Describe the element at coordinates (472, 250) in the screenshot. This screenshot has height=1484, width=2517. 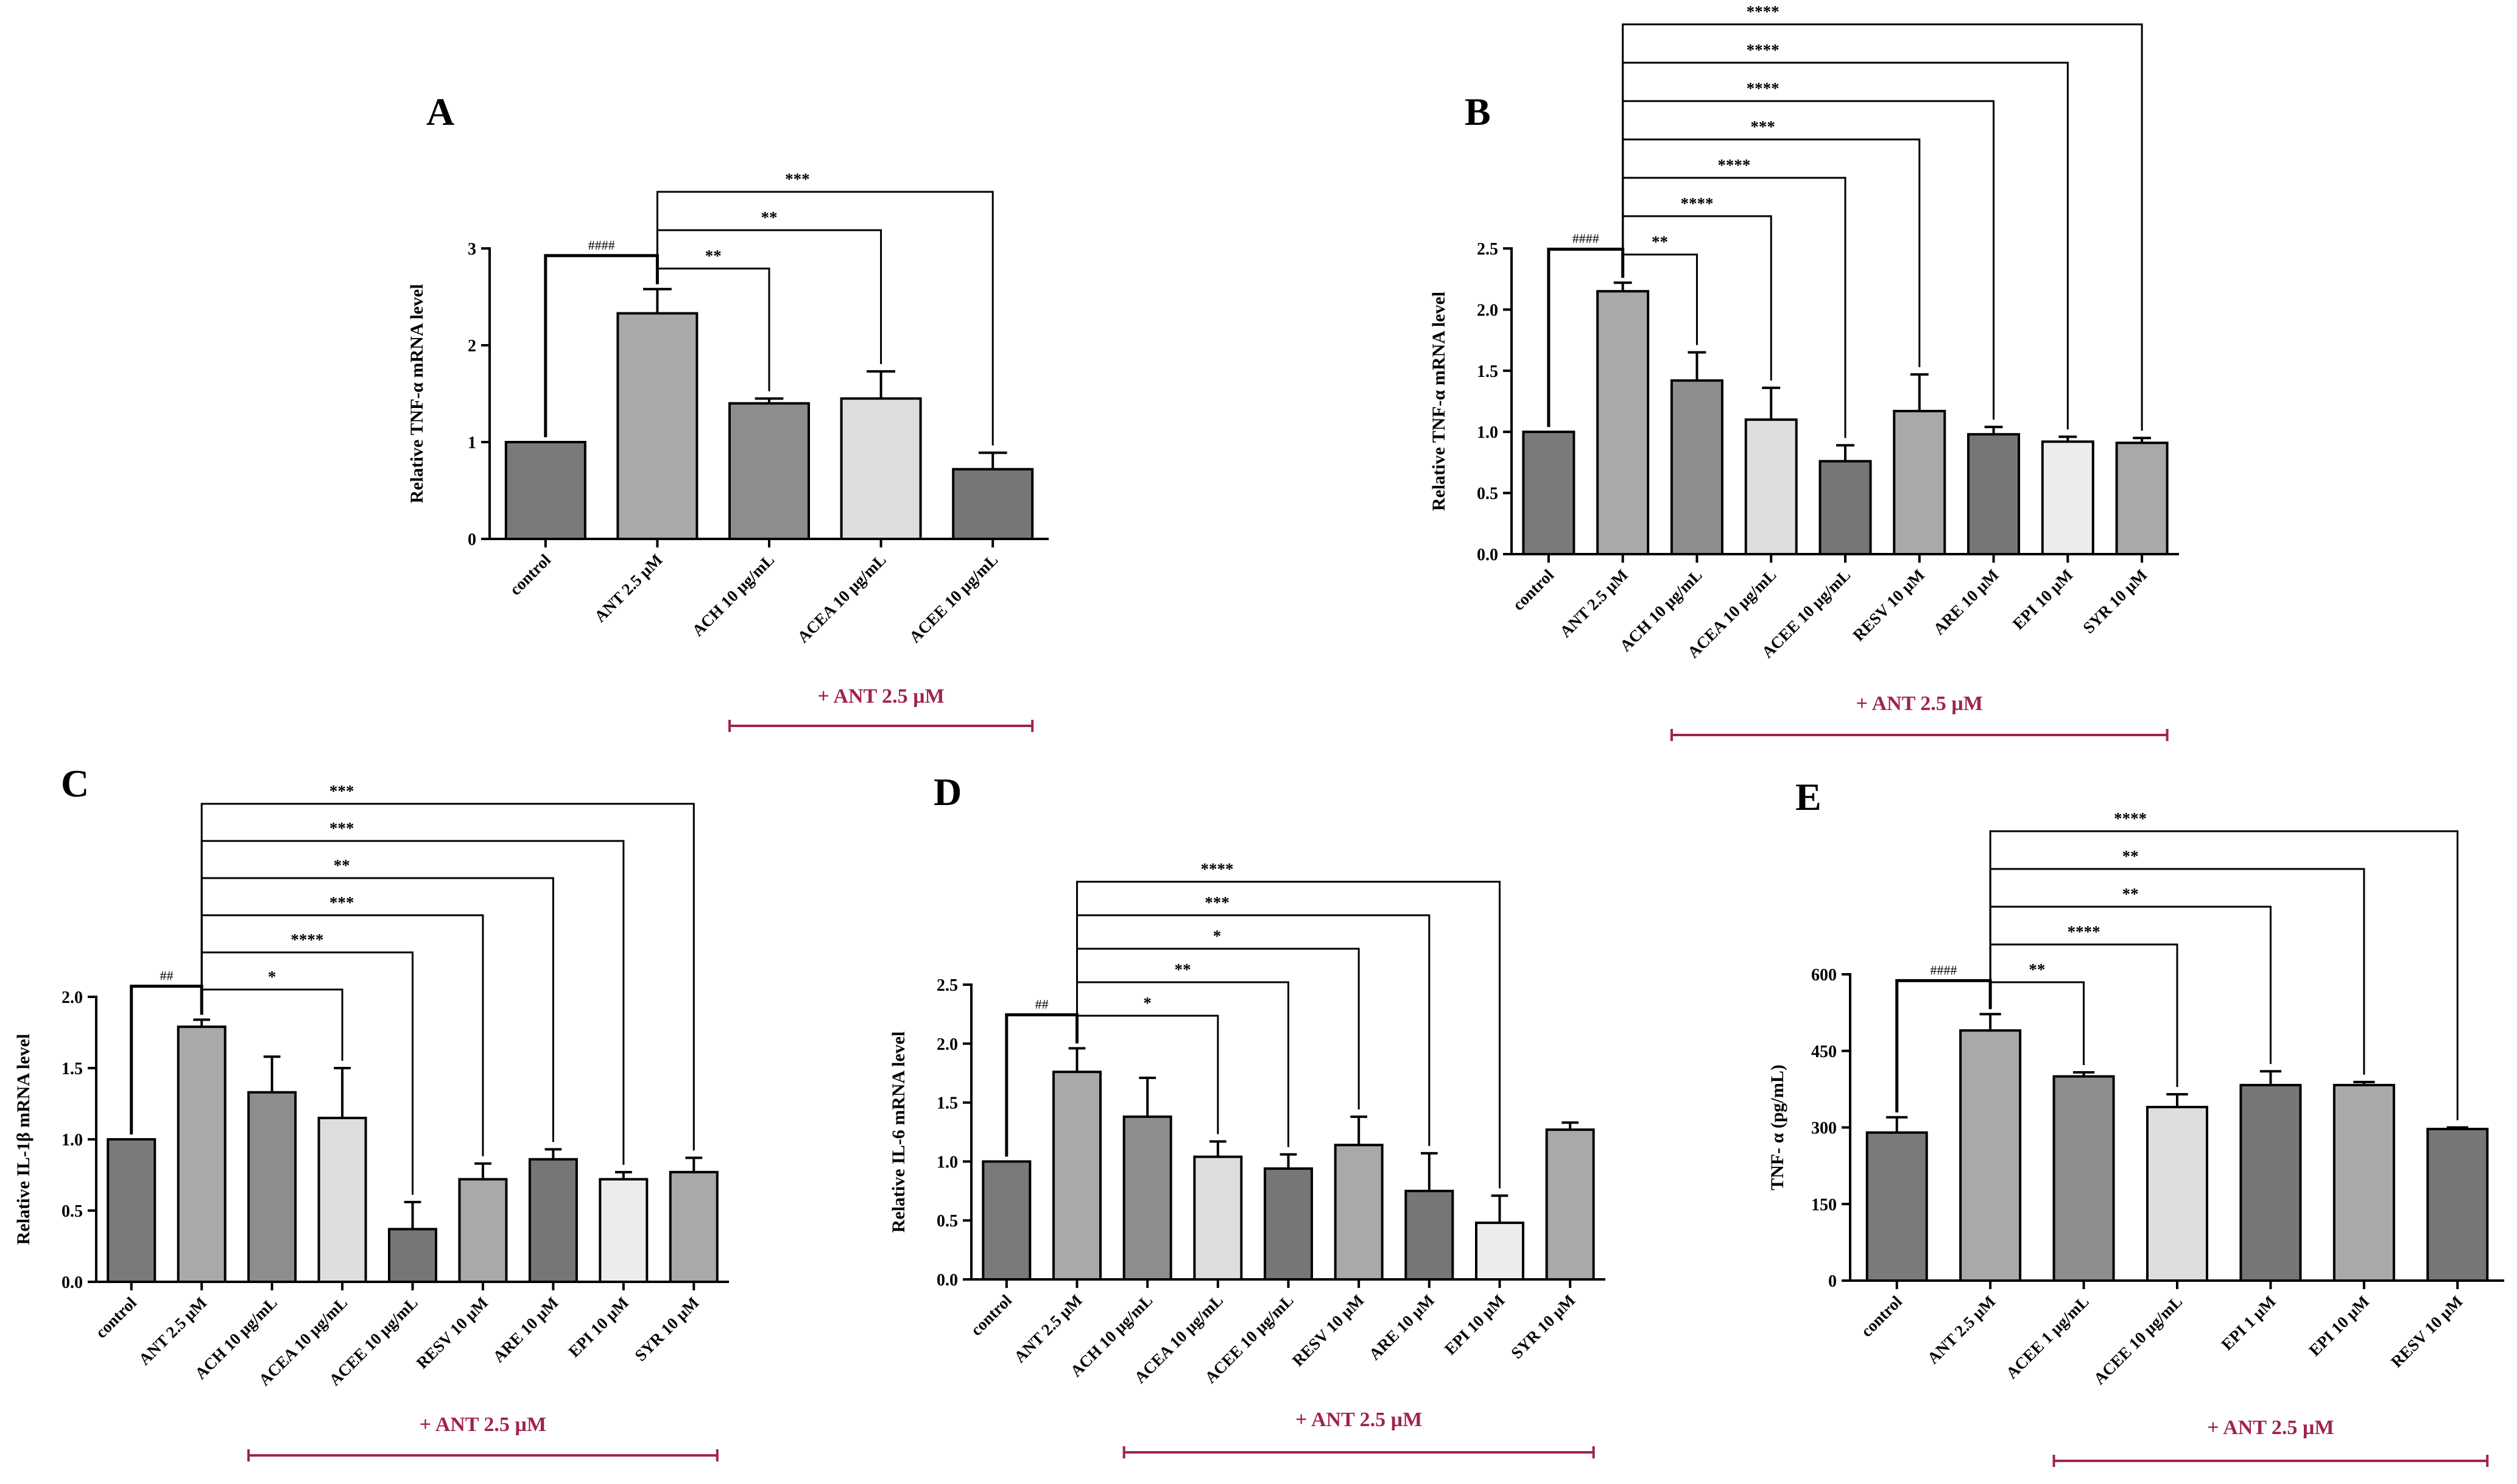
I see `y-tick-label: 3` at that location.